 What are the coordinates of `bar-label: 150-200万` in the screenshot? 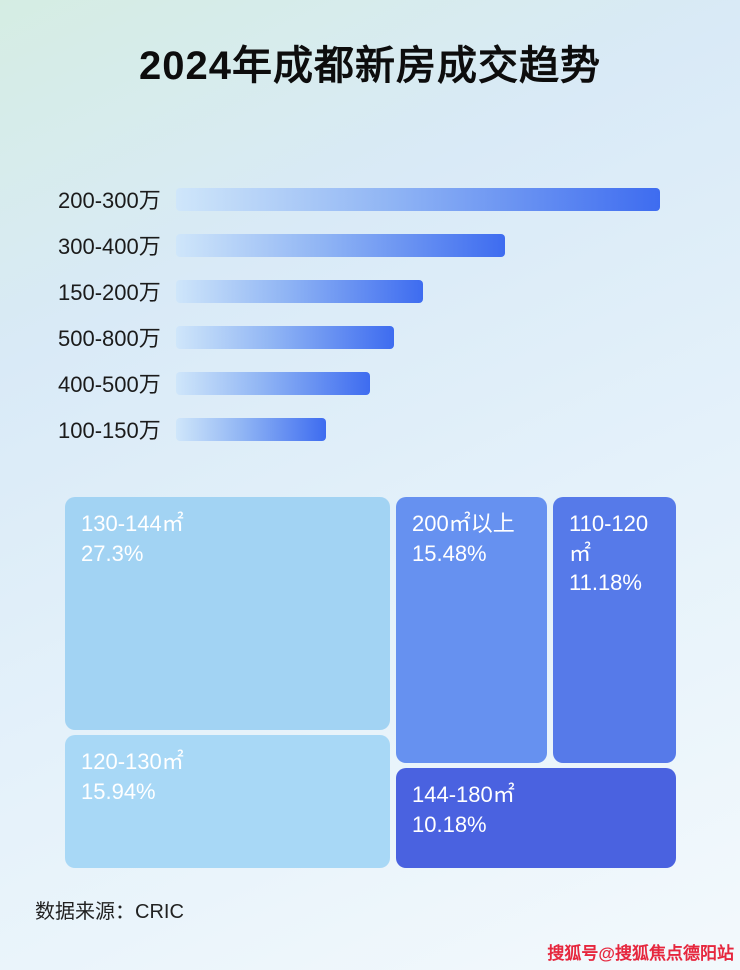 It's located at (109, 292).